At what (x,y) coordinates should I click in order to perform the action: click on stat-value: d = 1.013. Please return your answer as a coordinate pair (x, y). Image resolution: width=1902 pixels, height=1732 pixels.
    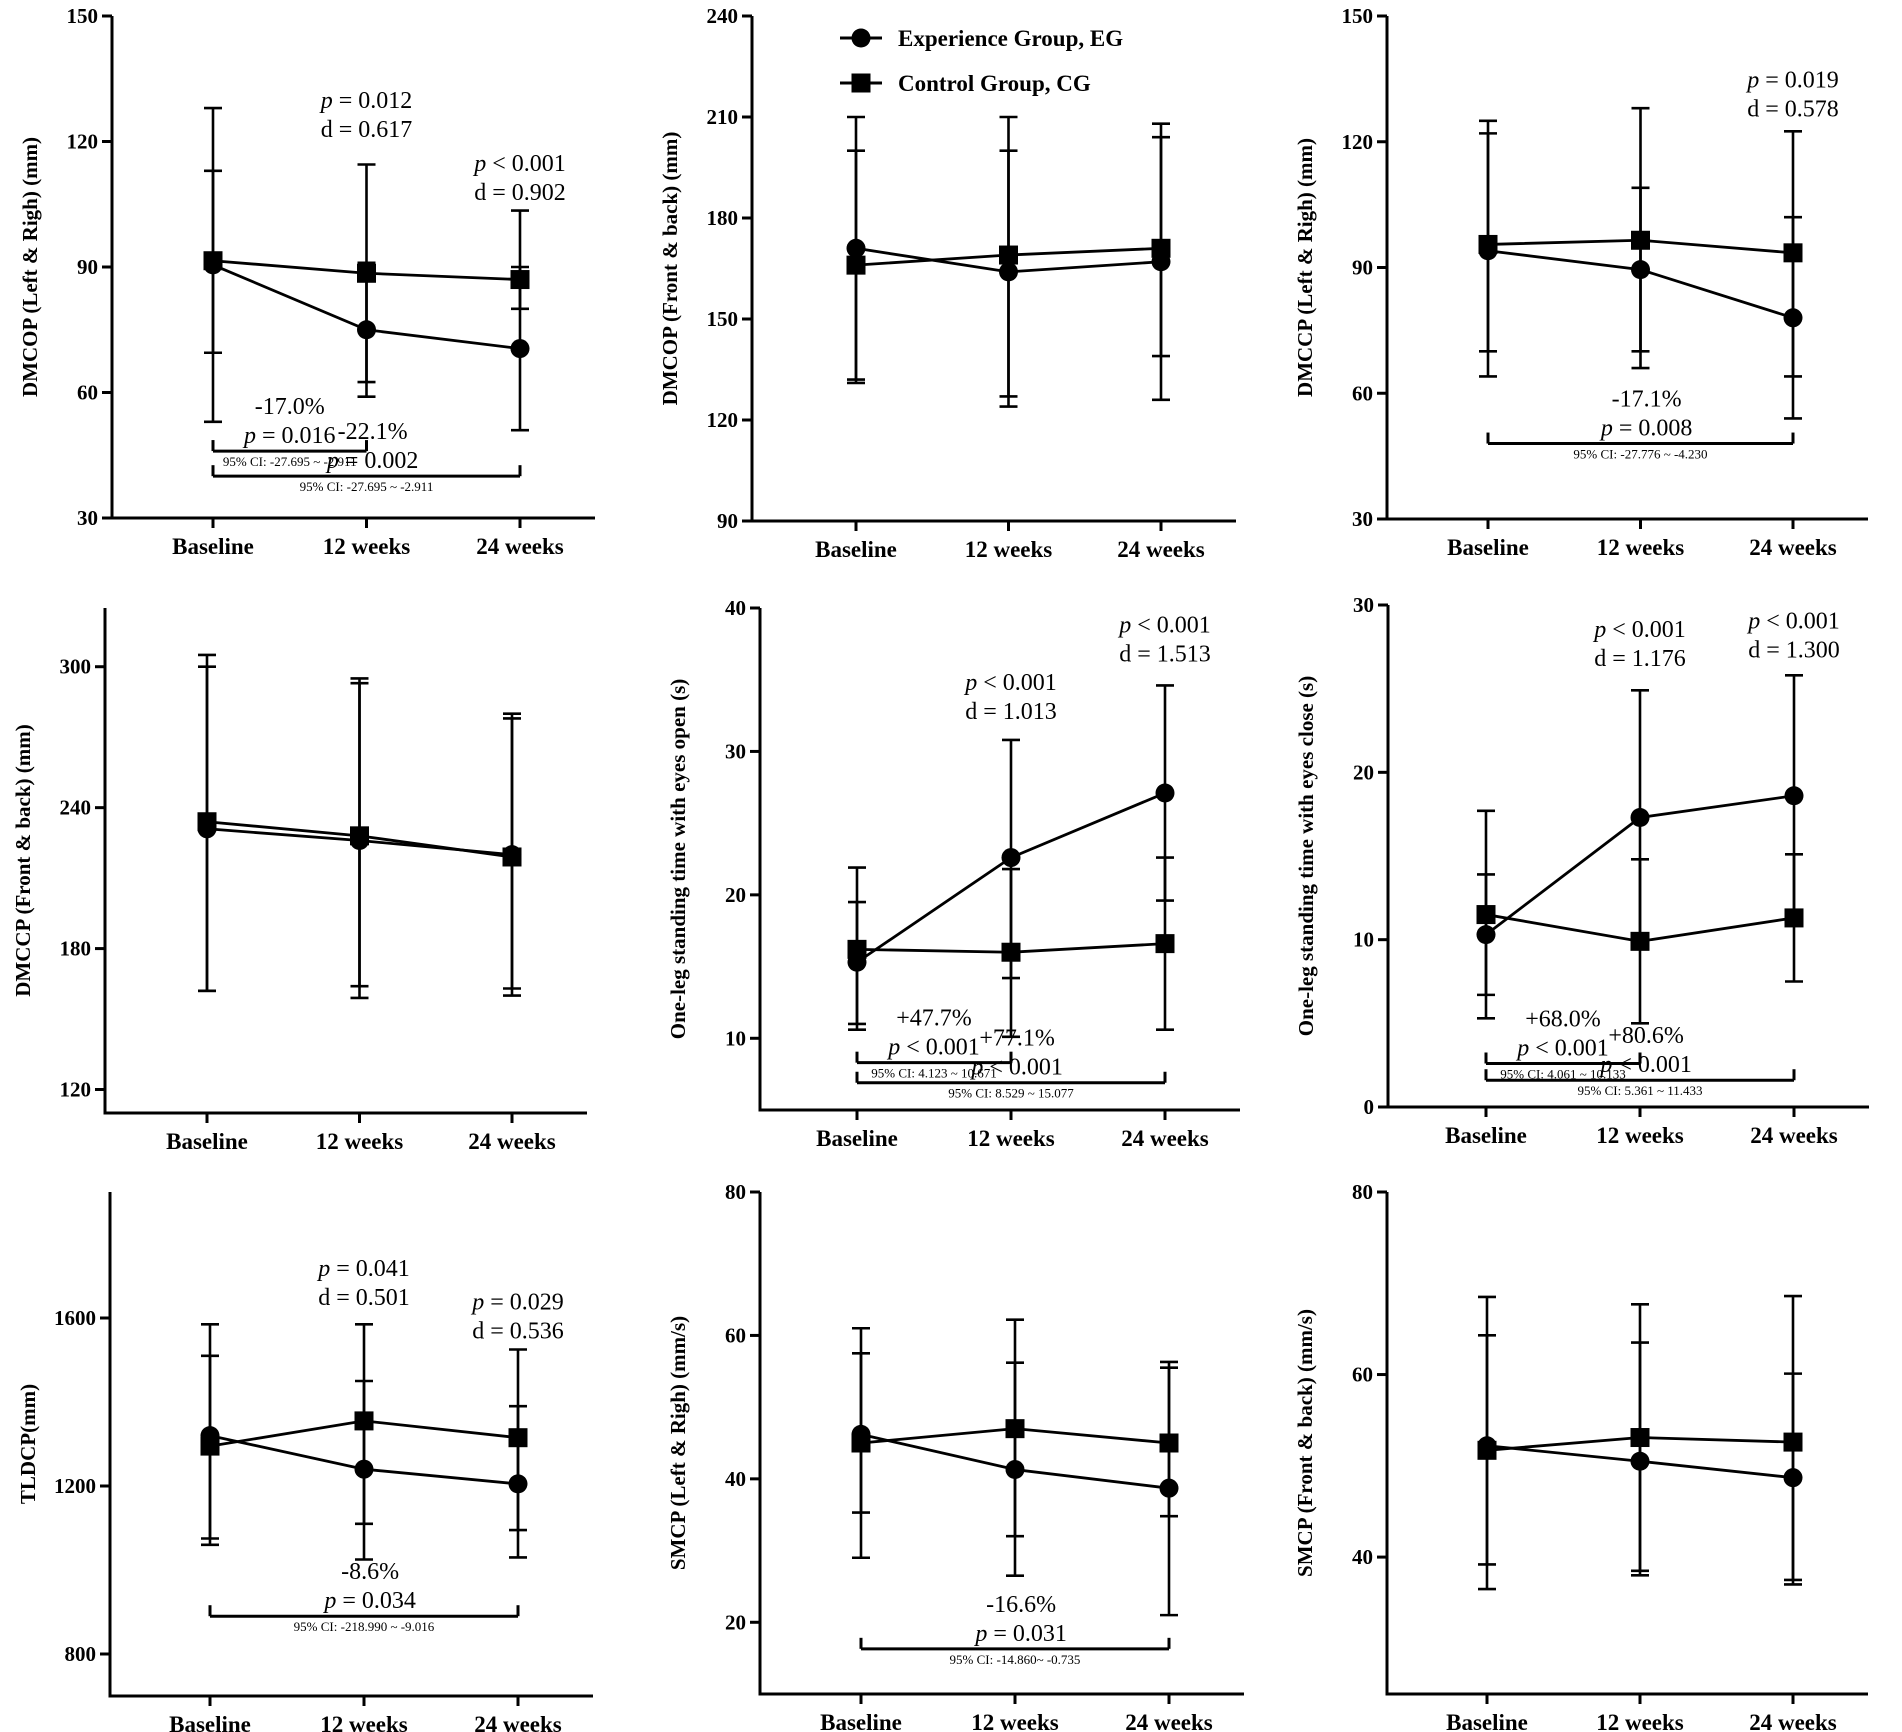
    Looking at the image, I should click on (1011, 712).